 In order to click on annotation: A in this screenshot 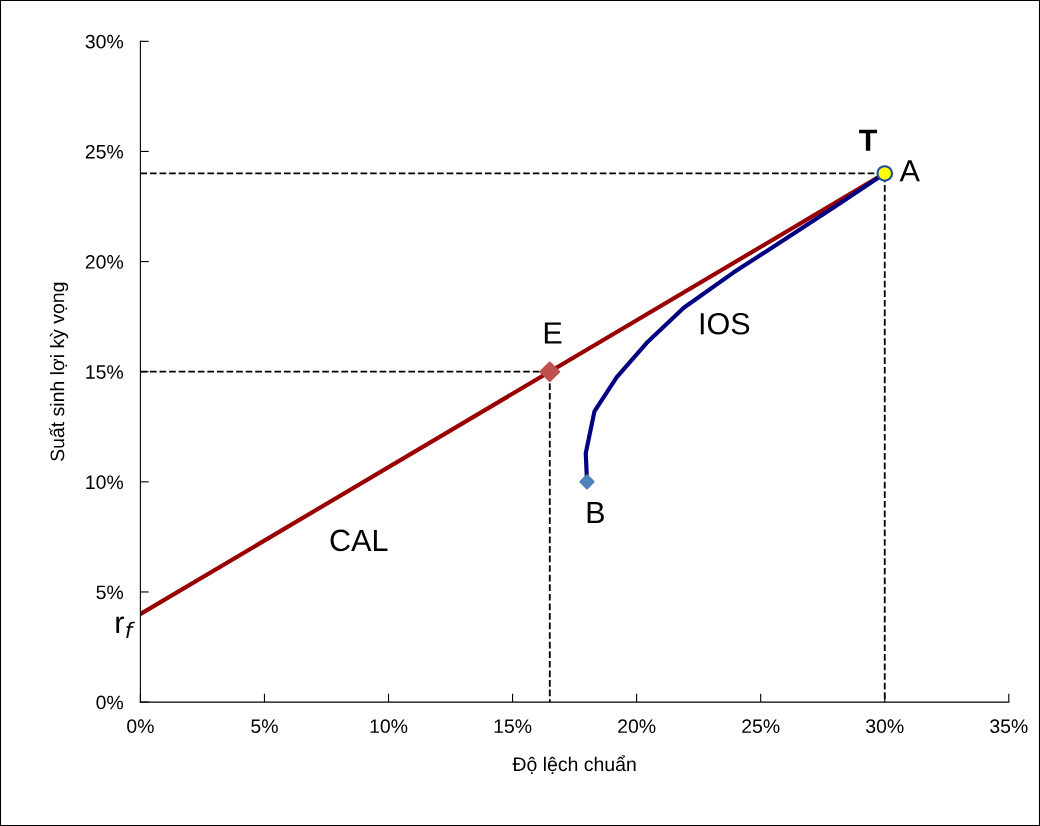, I will do `click(909, 171)`.